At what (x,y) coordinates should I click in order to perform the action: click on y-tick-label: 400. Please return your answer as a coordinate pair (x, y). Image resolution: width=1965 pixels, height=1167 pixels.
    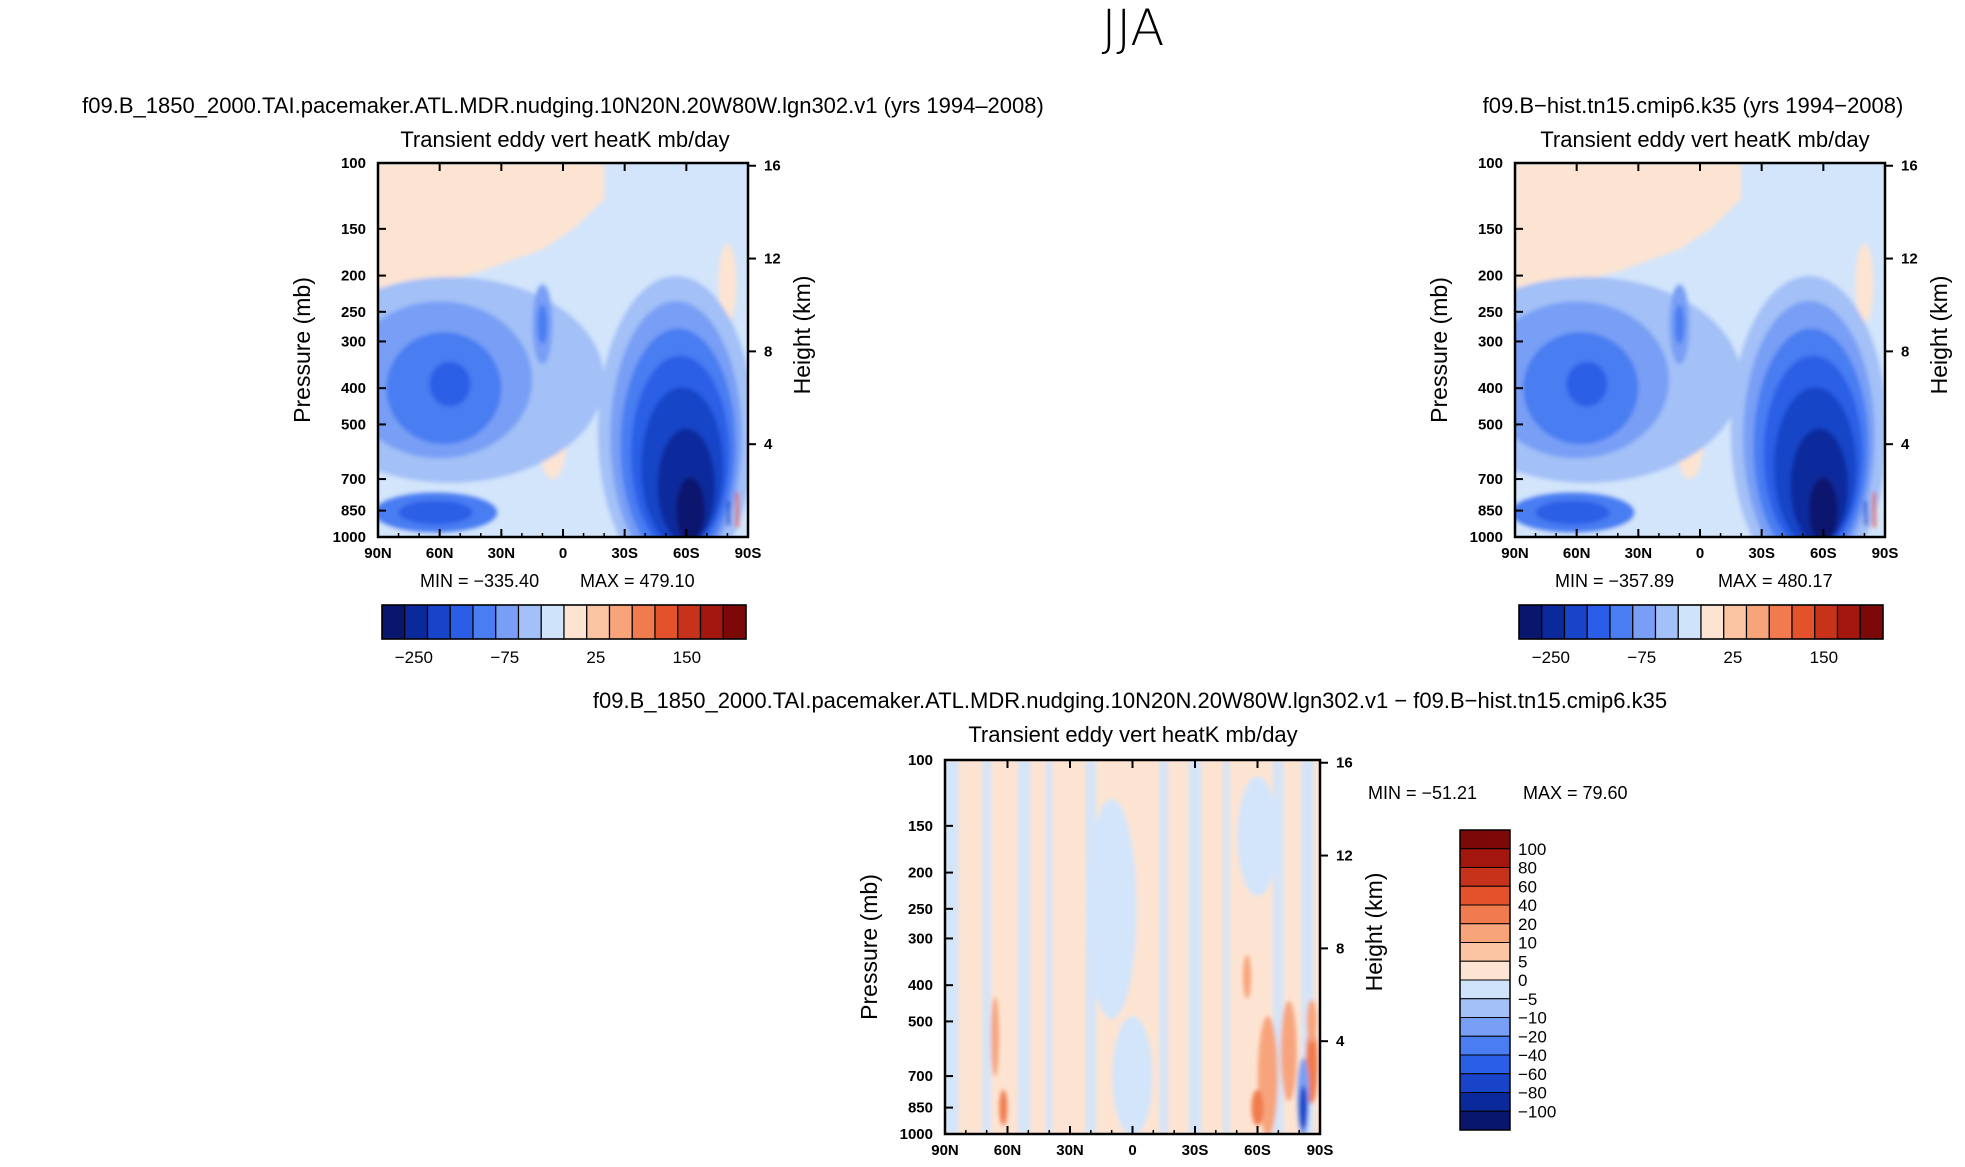
    Looking at the image, I should click on (920, 985).